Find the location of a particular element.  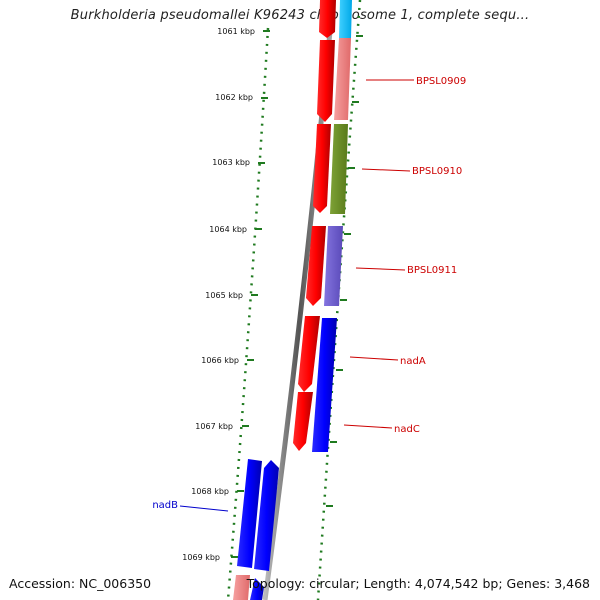

accession-text: Accession: NC_006350 is located at coordinates (80, 583).